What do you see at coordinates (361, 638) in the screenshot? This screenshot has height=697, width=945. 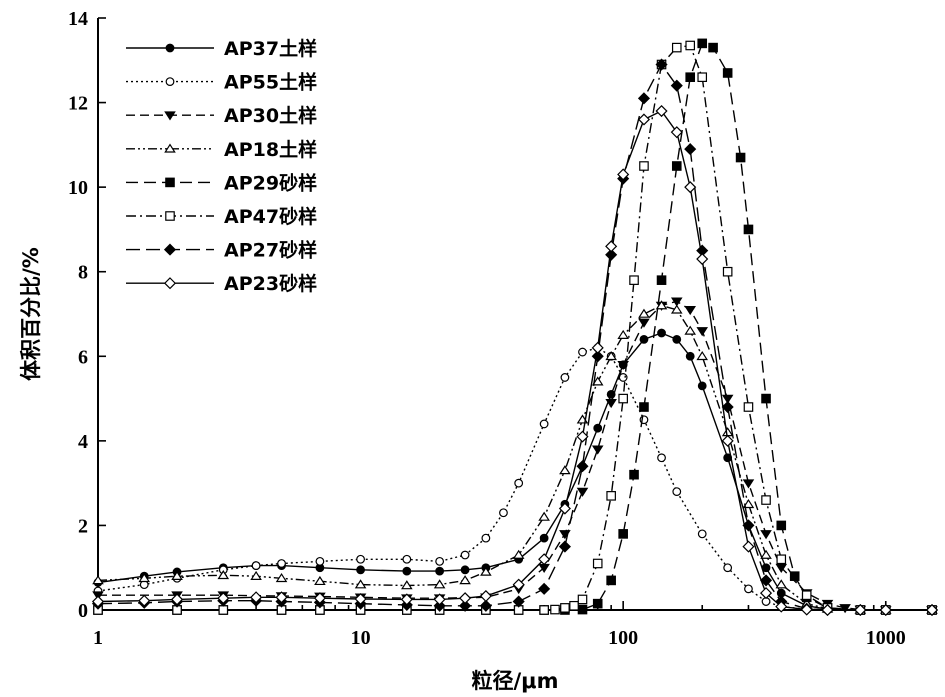 I see `x-tick-label: 10` at bounding box center [361, 638].